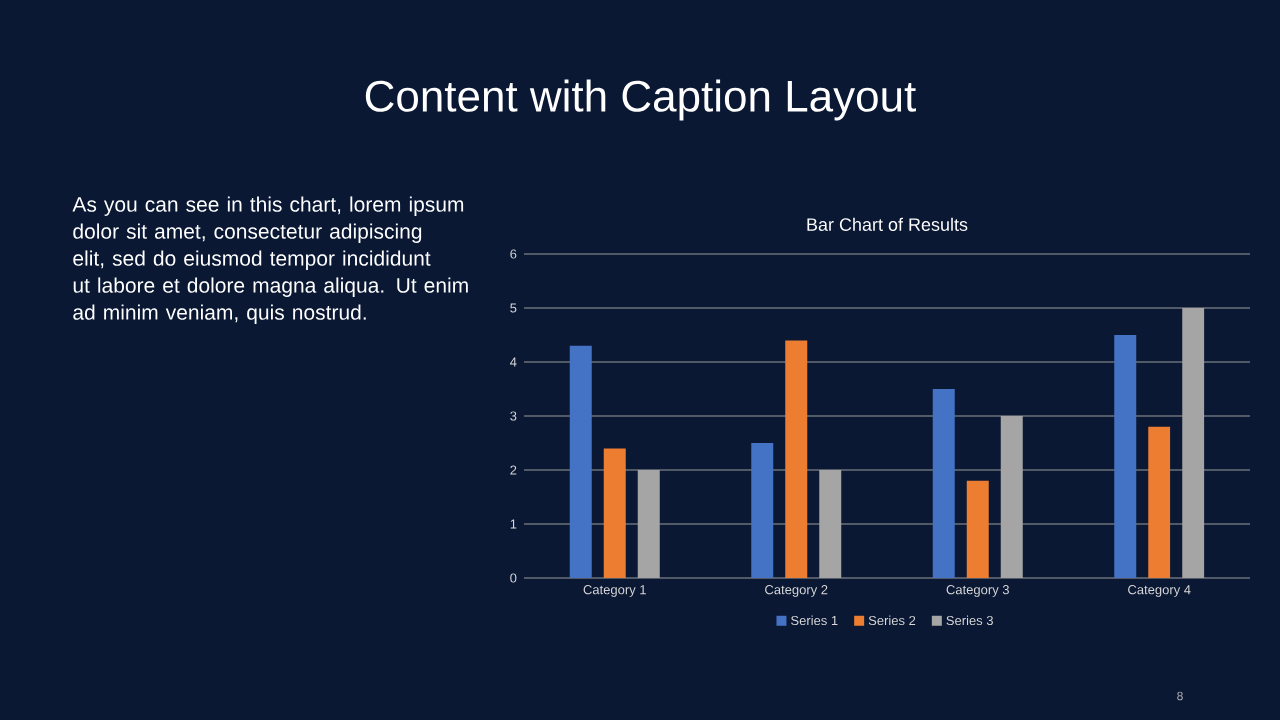 This screenshot has height=720, width=1280. I want to click on text: As you can see in this chart, lorem ipsum dolor sit amet, consectetur adipiscing elit, sed do eiusmod tempor incididunt ut labore et dolore magna aliqua. Ut enim ad minim veniam, quis nostrud., so click(270, 260).